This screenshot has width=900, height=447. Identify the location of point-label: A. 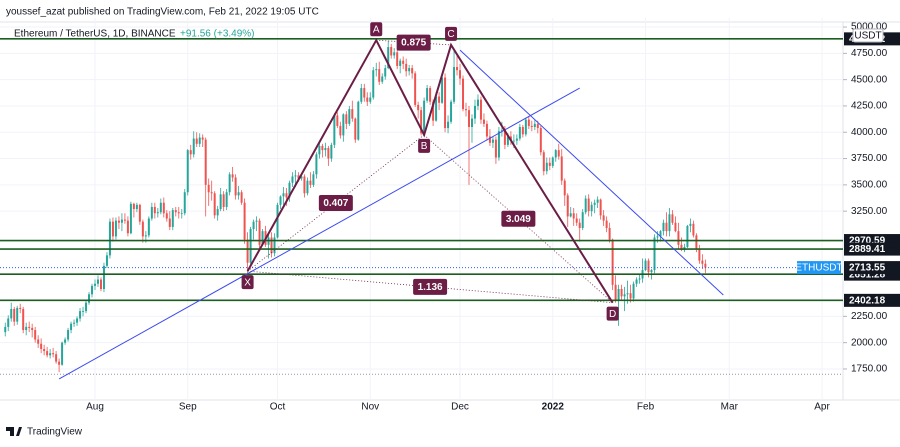
(376, 29).